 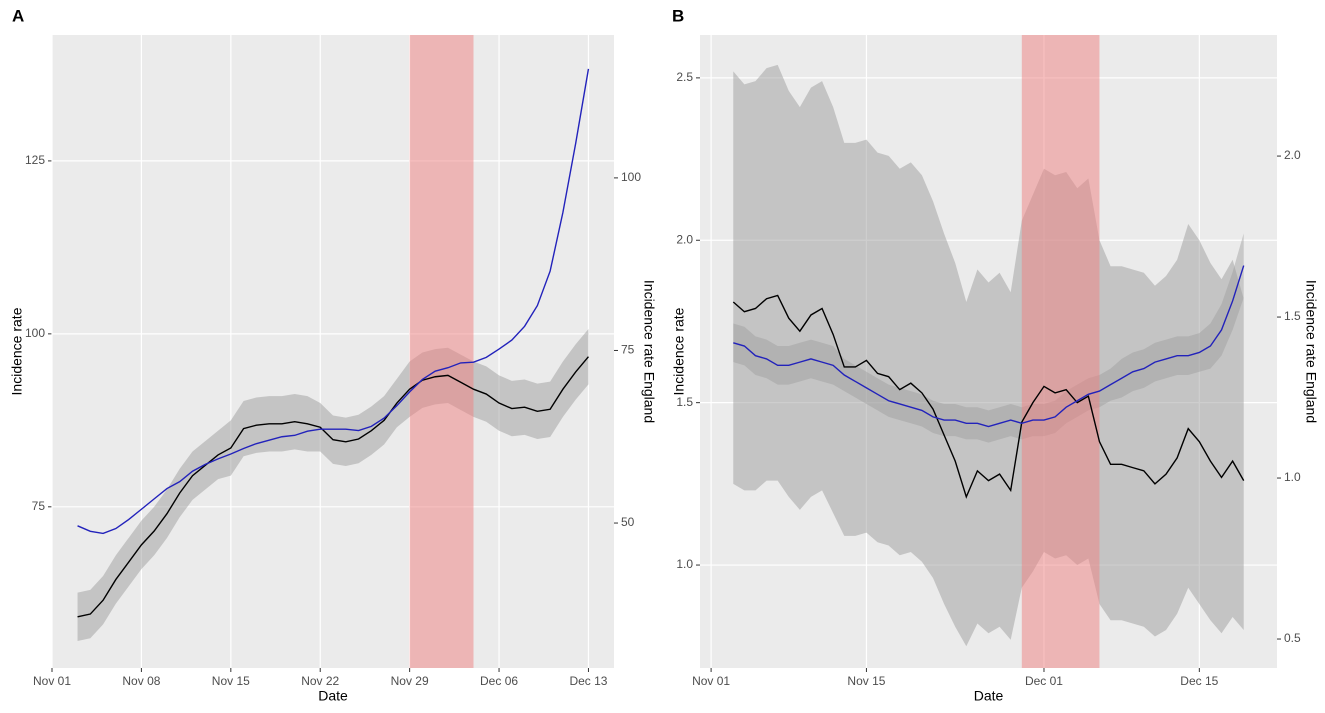 I want to click on y-tick-label: 100, so click(x=35, y=333).